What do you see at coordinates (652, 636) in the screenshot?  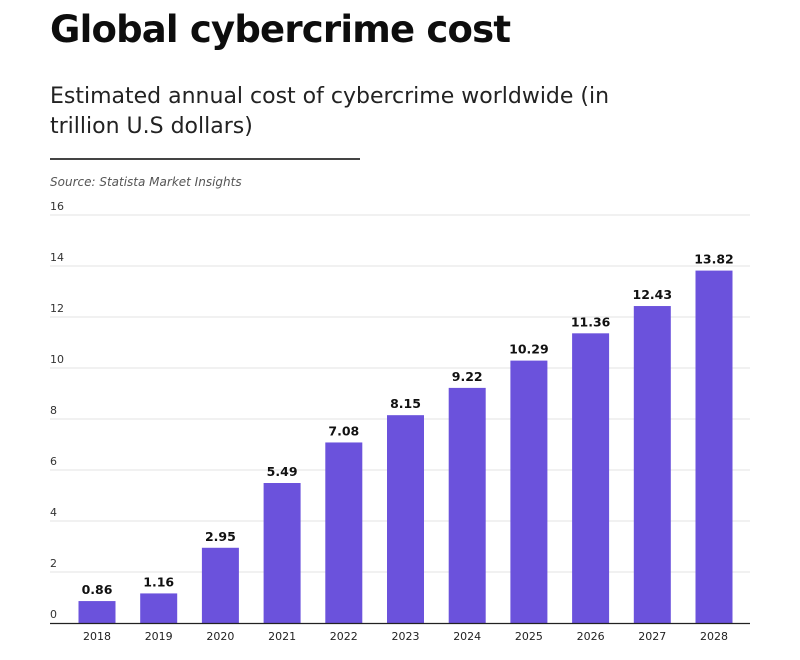 I see `x-tick-label: 2027` at bounding box center [652, 636].